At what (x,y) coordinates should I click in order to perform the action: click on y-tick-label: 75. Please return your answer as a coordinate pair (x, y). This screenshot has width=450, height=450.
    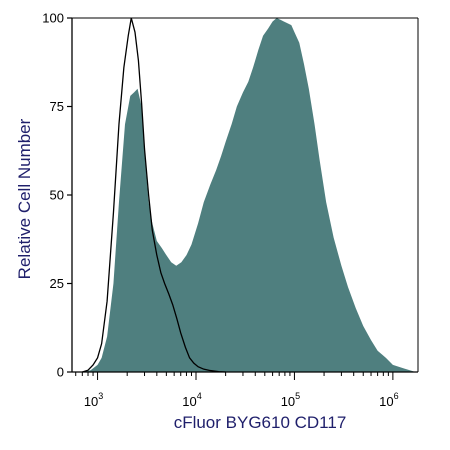
    Looking at the image, I should click on (57, 106).